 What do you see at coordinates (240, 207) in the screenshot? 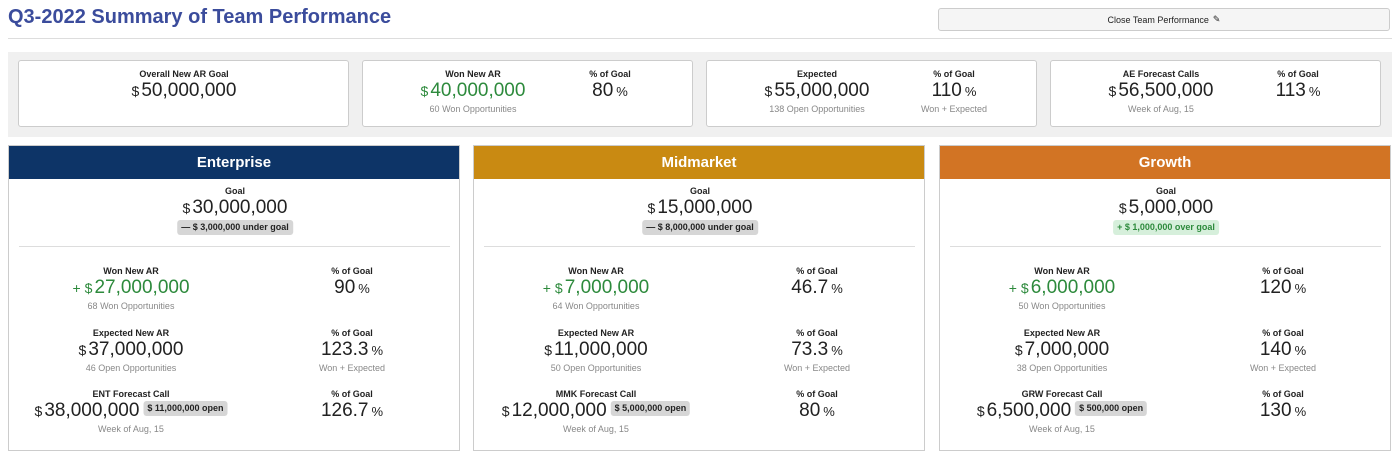
I see `amount: 30,000,000` at bounding box center [240, 207].